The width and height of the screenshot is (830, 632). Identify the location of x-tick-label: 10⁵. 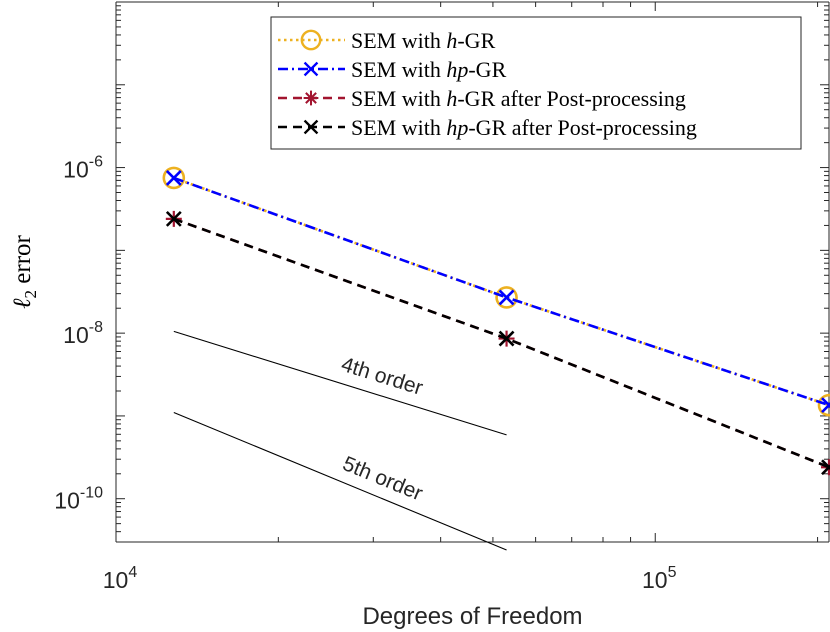
(659, 578).